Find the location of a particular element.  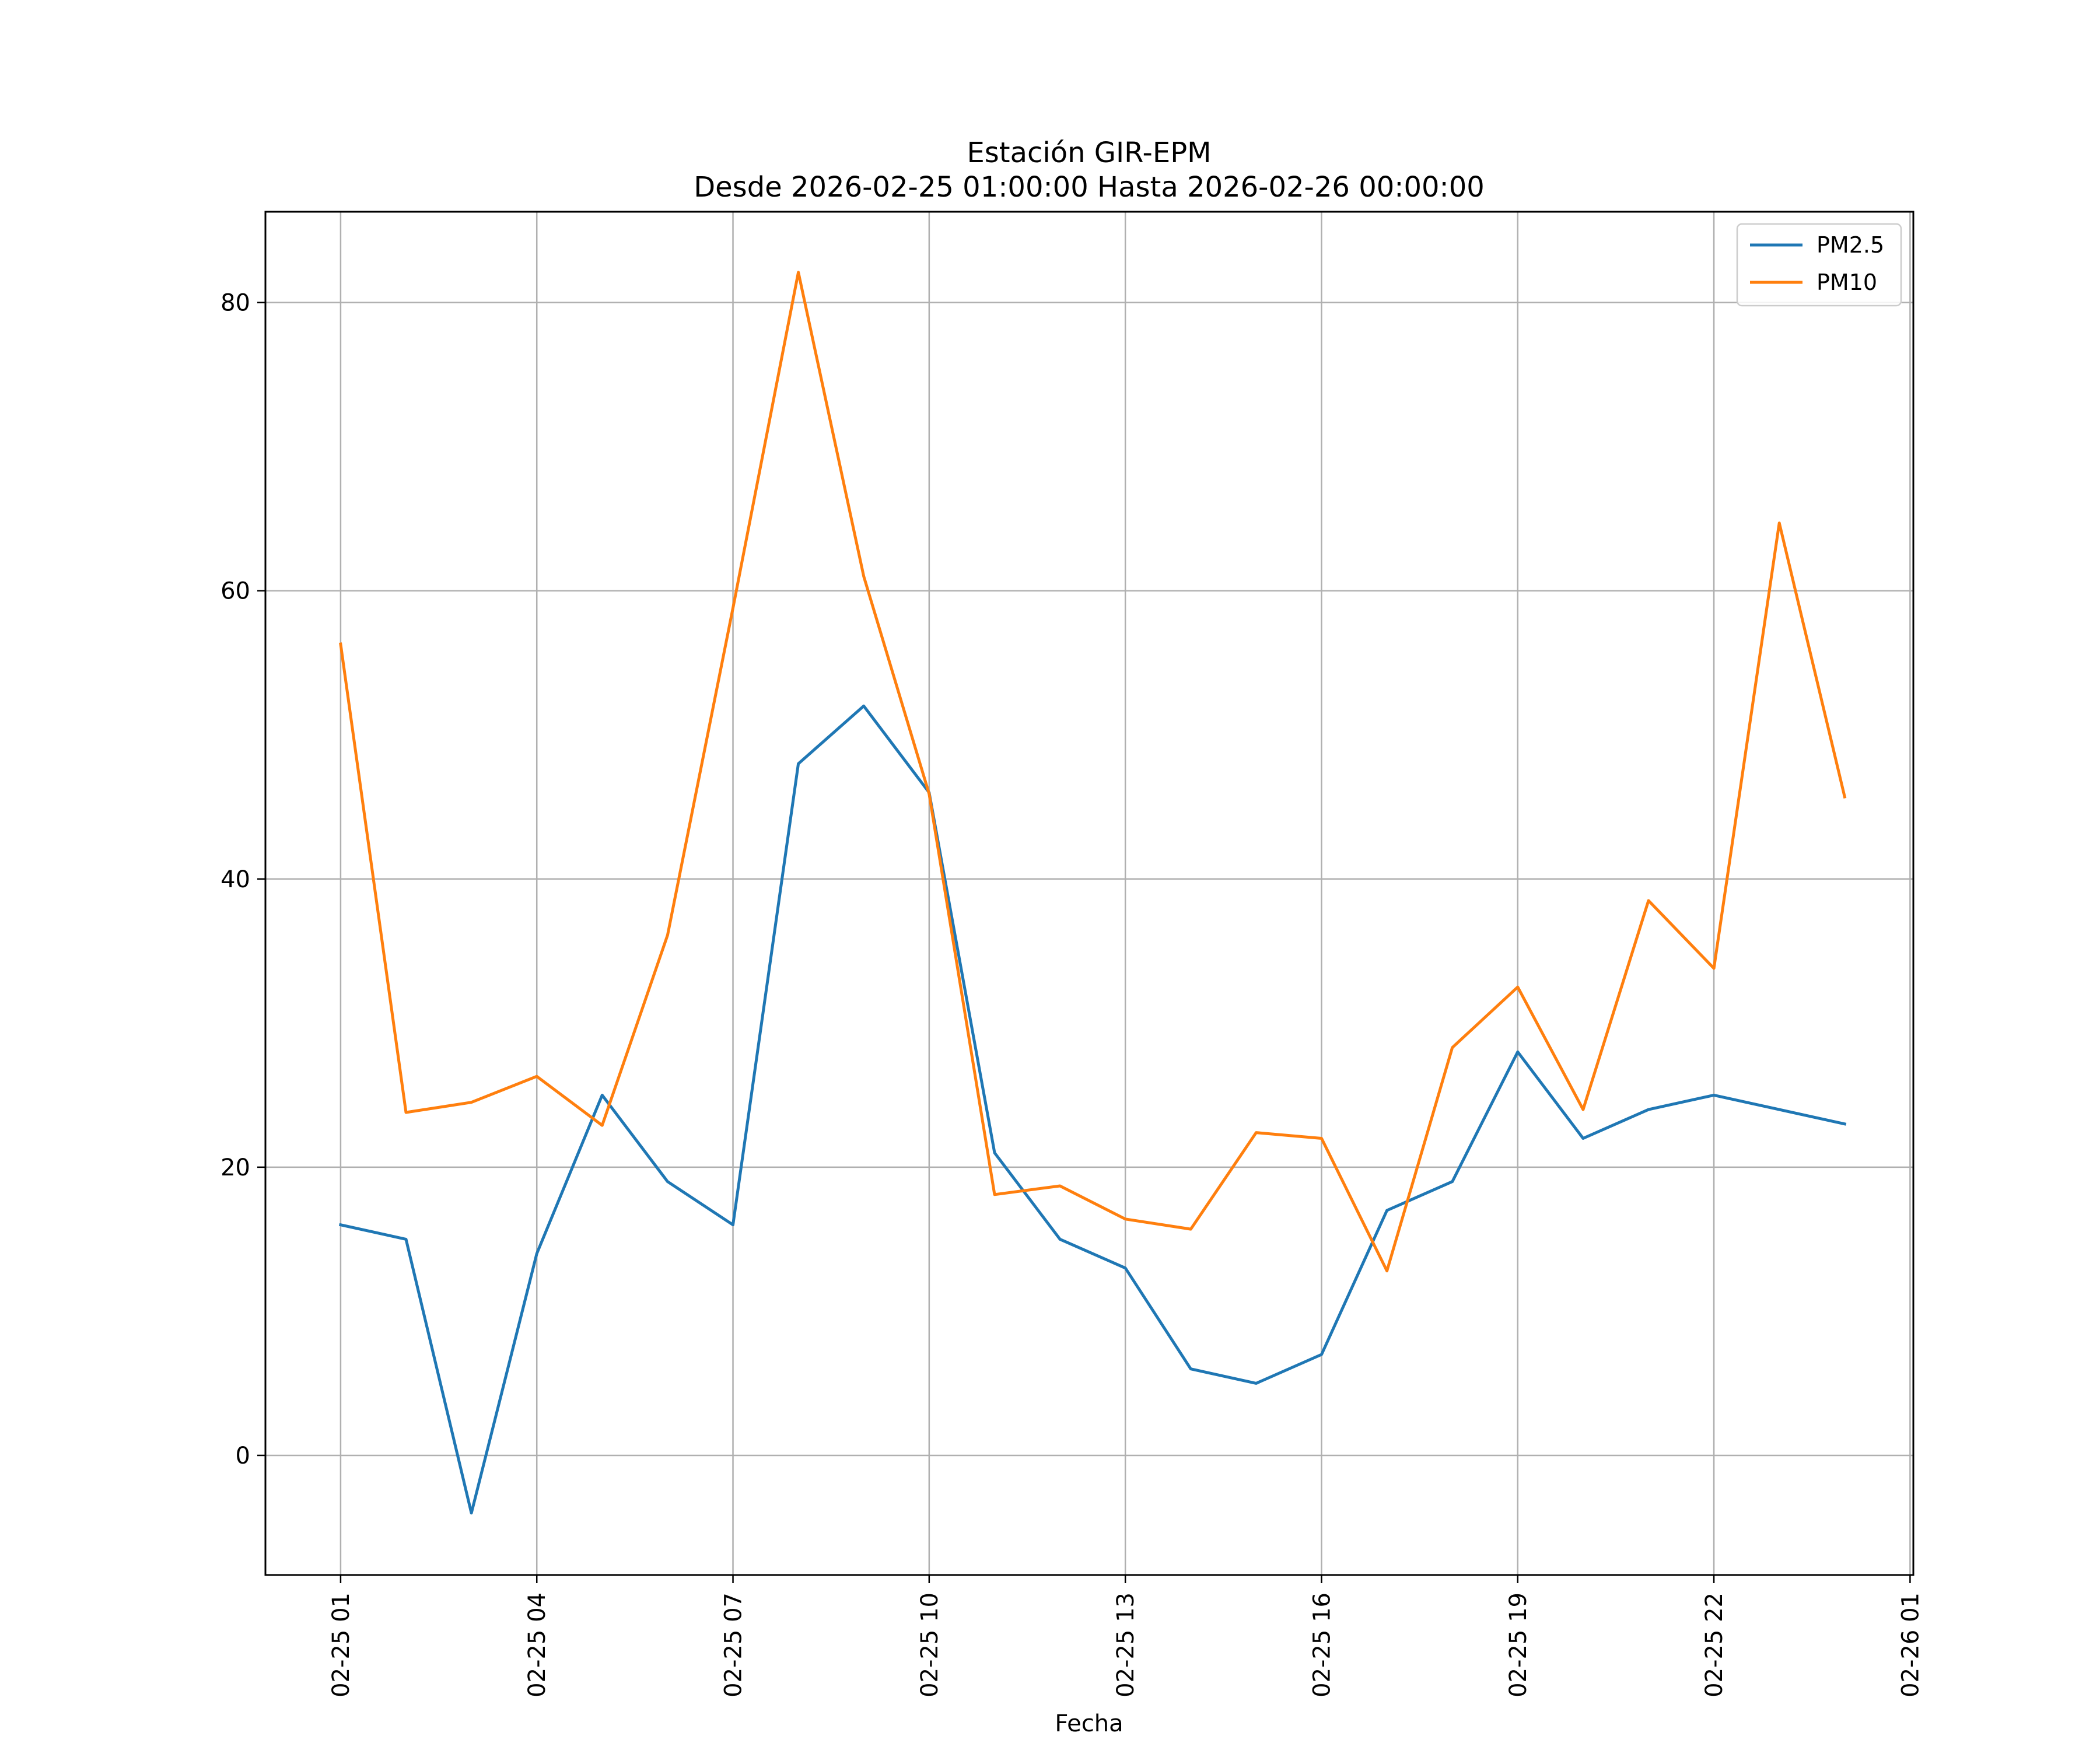

y-axis-ticks: 0 20 40 60 80 is located at coordinates (242, 879).